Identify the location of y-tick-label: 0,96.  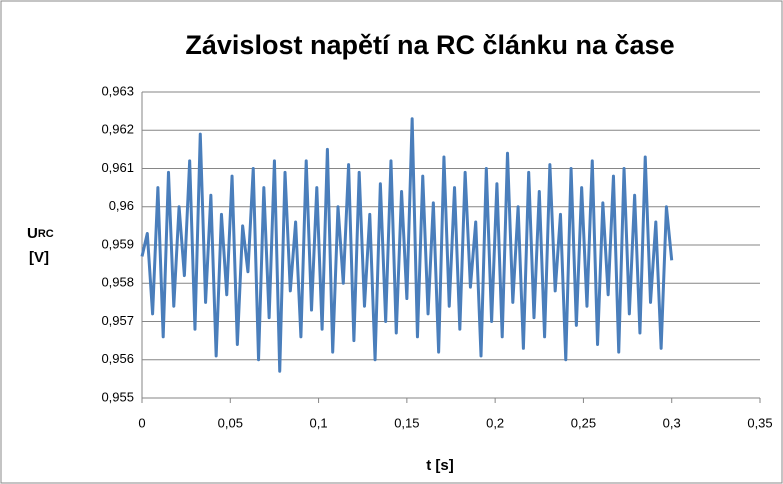
(121, 205).